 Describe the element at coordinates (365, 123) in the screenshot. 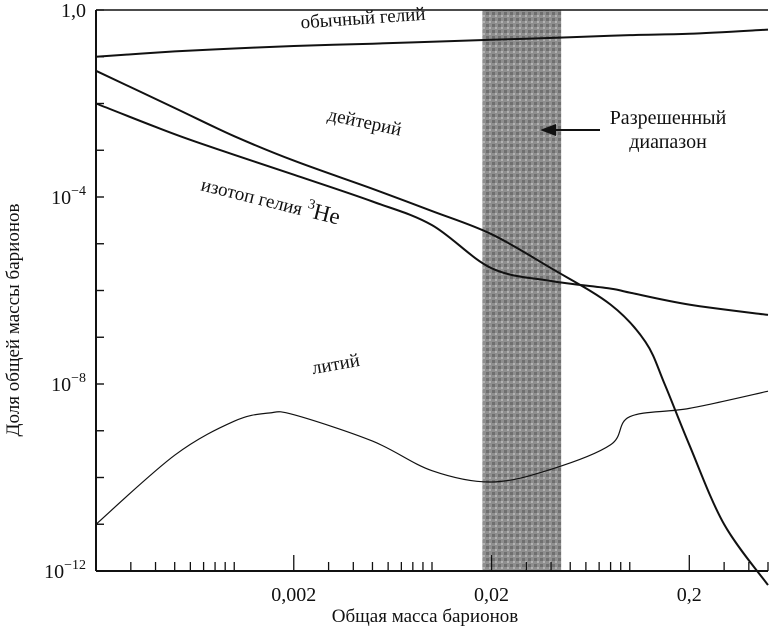

I see `series-label: дейтерий` at that location.